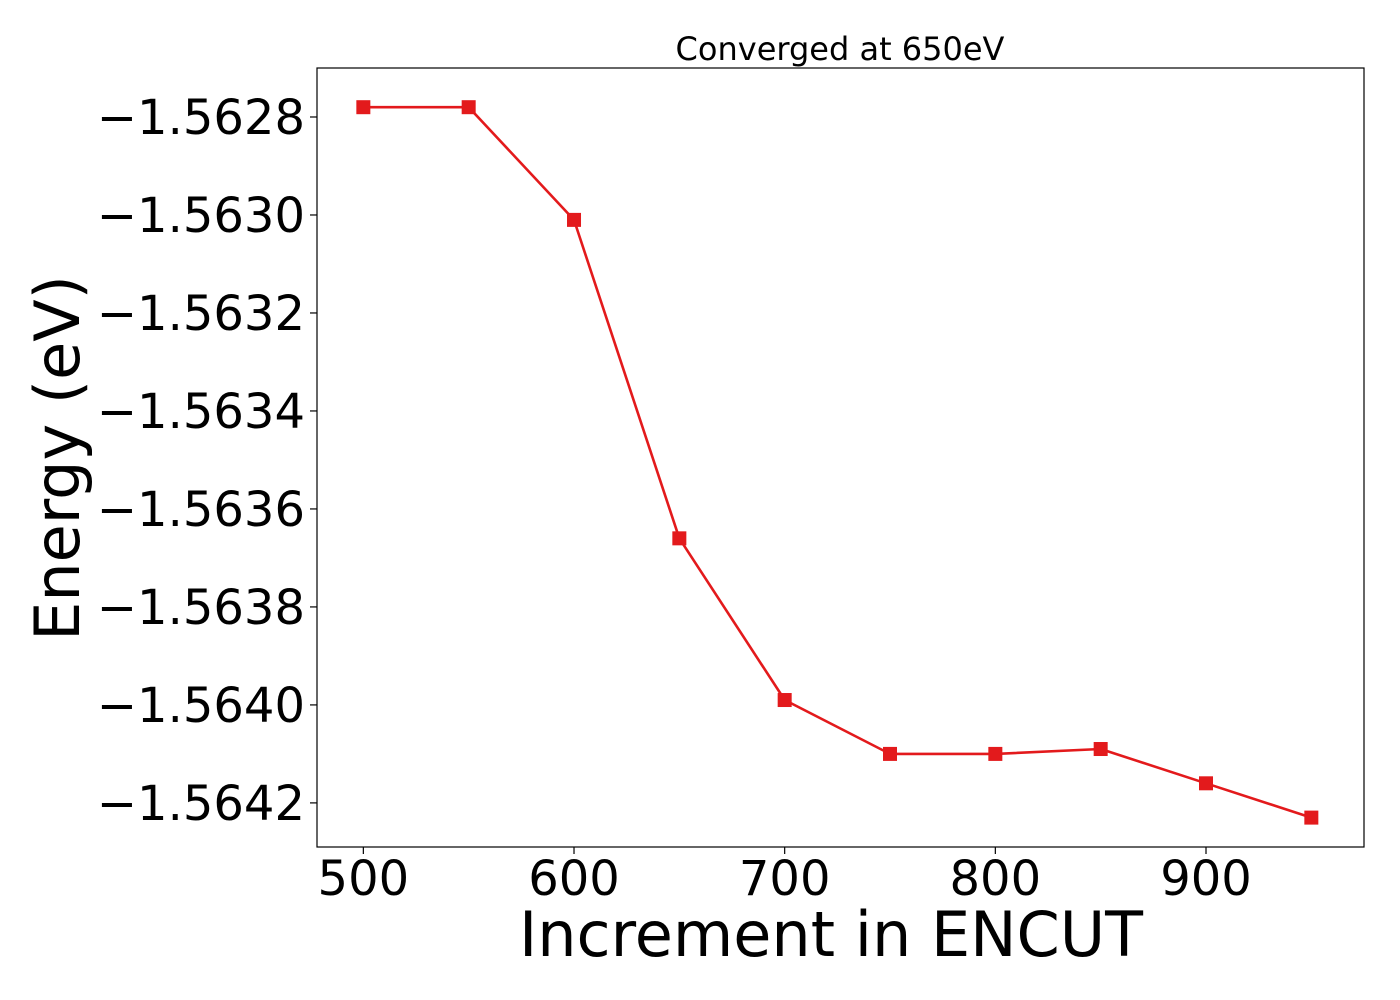  I want to click on y-tick-label: −1.5628, so click(201, 118).